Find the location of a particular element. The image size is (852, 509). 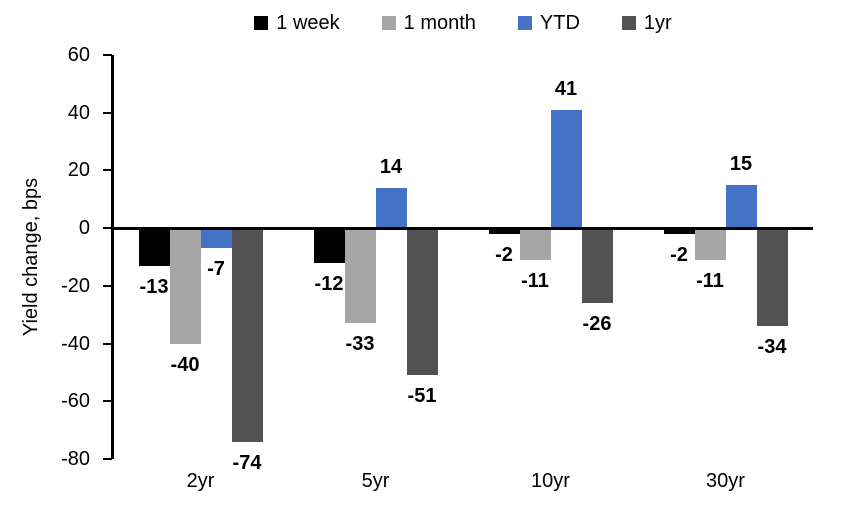

x-category-label: 5yr is located at coordinates (375, 481).